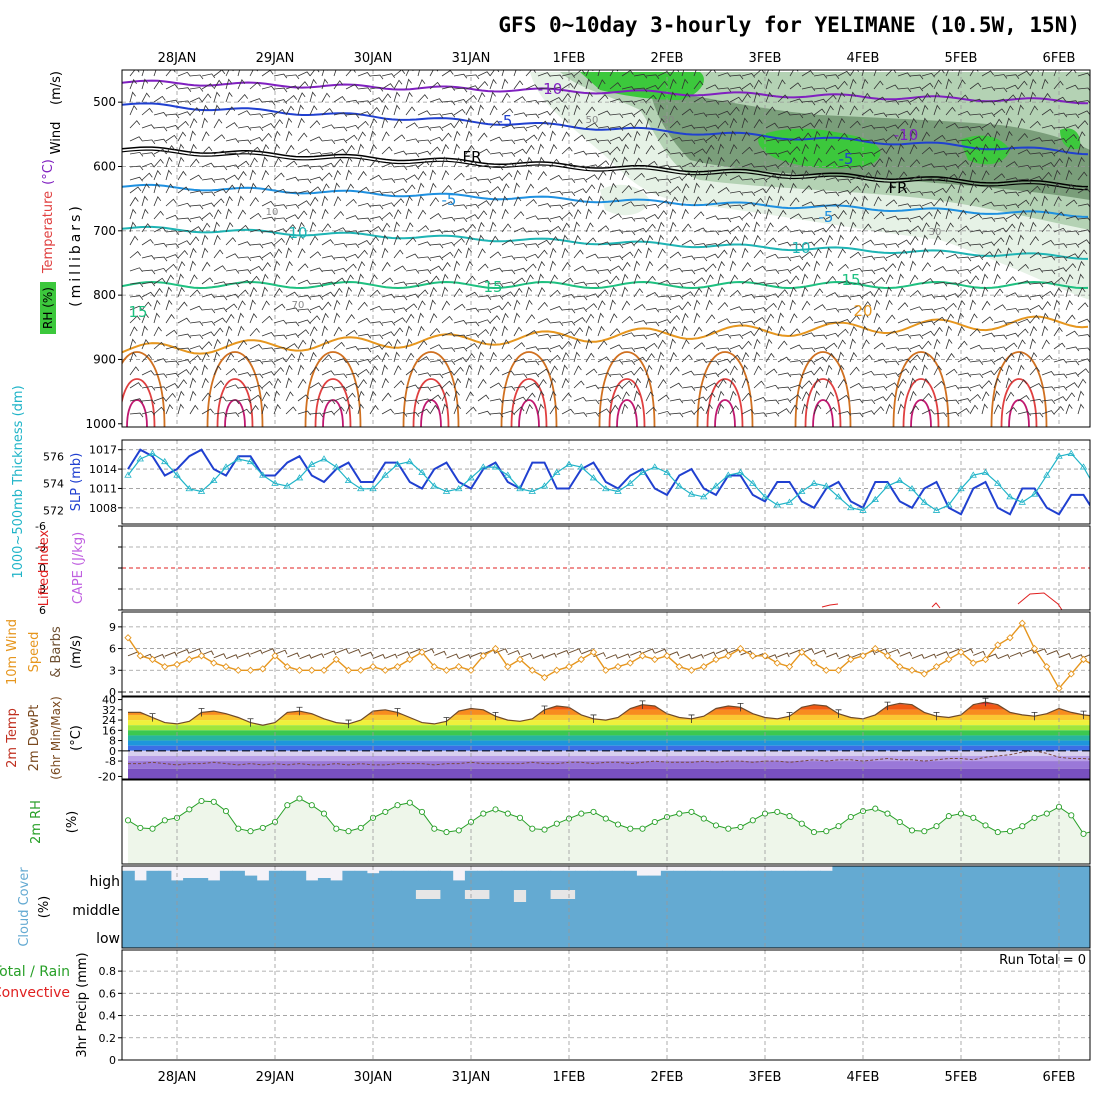 This screenshot has height=1100, width=1100. Describe the element at coordinates (569, 1077) in the screenshot. I see `date-label-bottom: 1FEB` at that location.